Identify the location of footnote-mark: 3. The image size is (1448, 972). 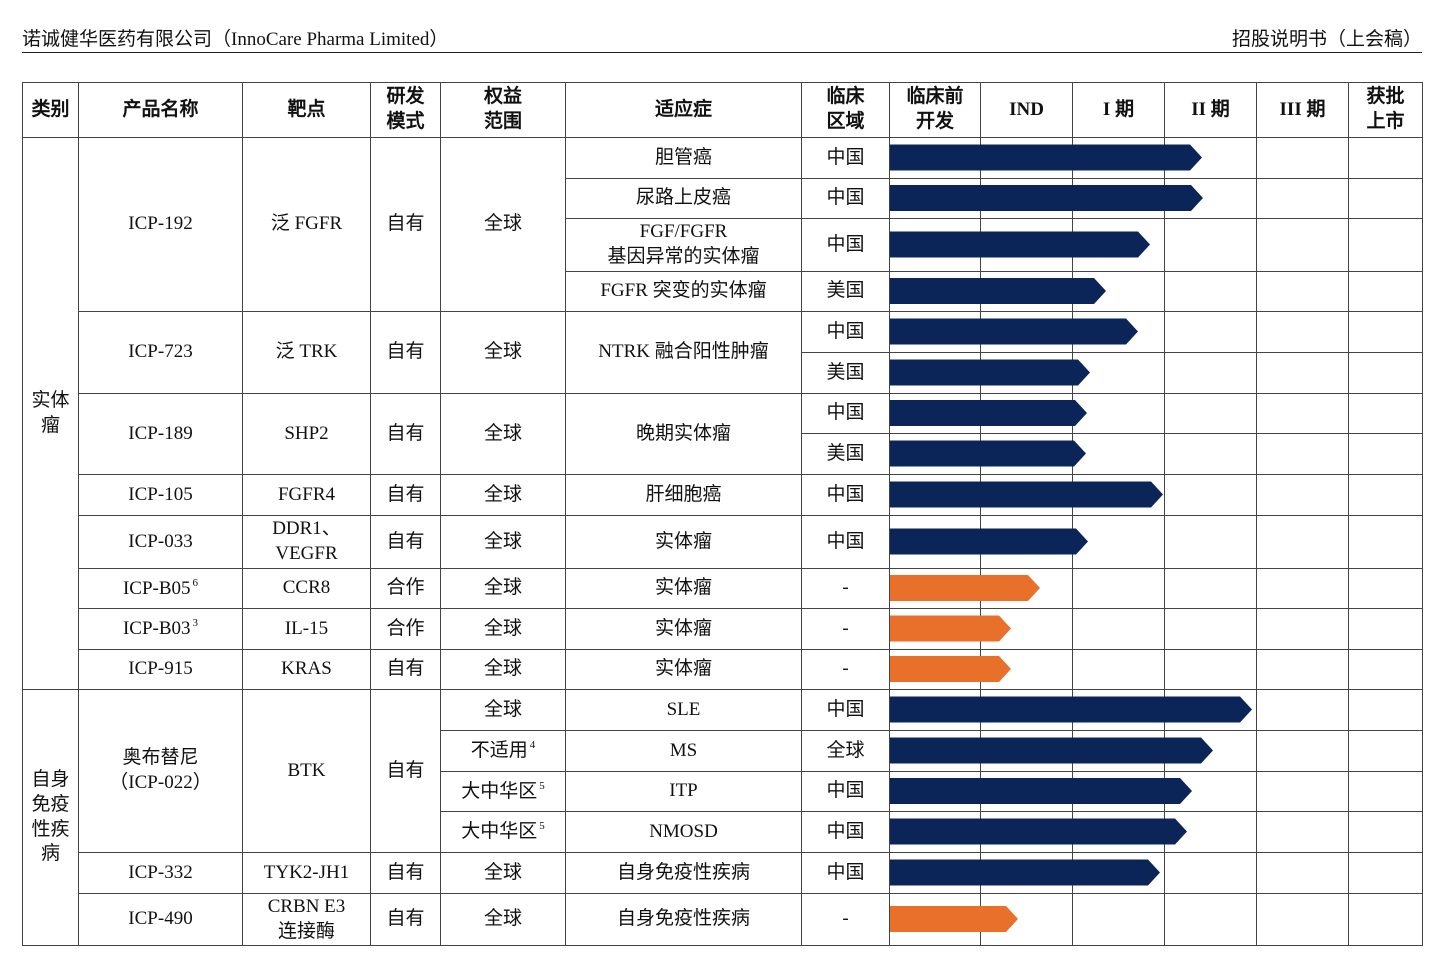
(195, 623).